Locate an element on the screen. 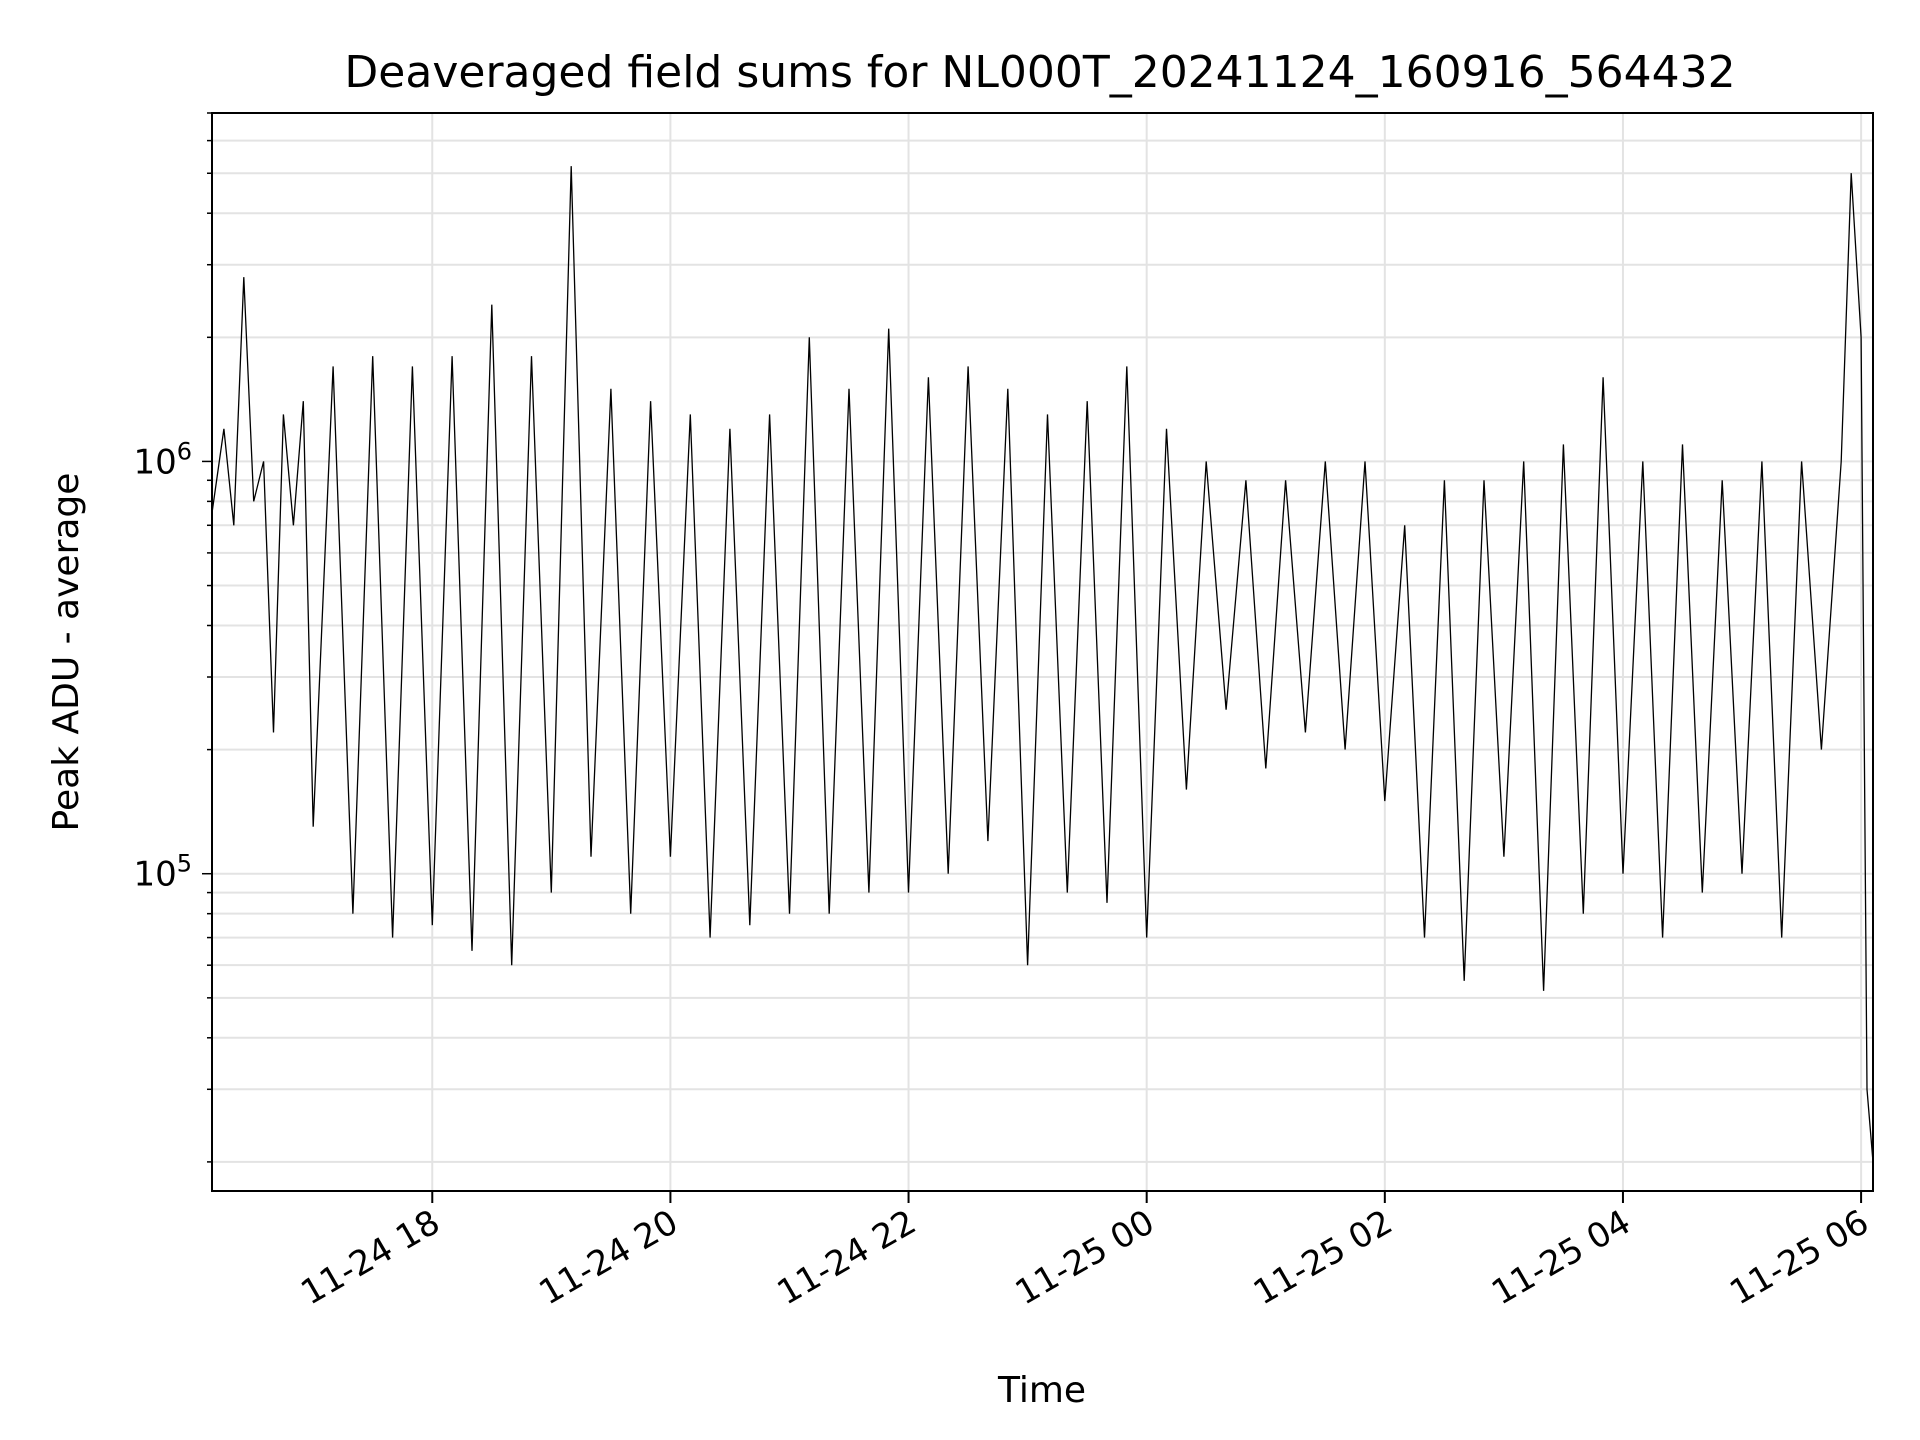 The width and height of the screenshot is (1920, 1440). x-tick-label: 11-24 20 is located at coordinates (609, 1257).